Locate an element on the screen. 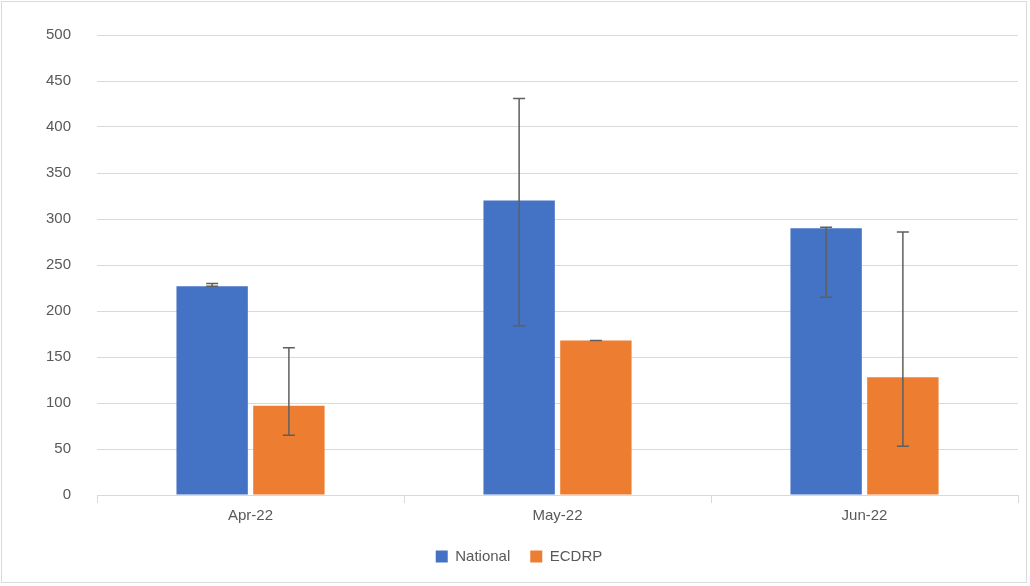 Image resolution: width=1030 pixels, height=586 pixels. x-tick-label: Apr-22 is located at coordinates (251, 515).